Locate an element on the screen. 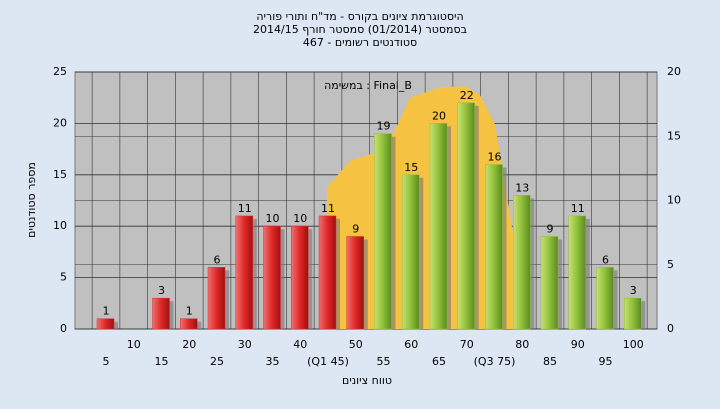 The image size is (720, 409). data-label: 13 is located at coordinates (522, 187).